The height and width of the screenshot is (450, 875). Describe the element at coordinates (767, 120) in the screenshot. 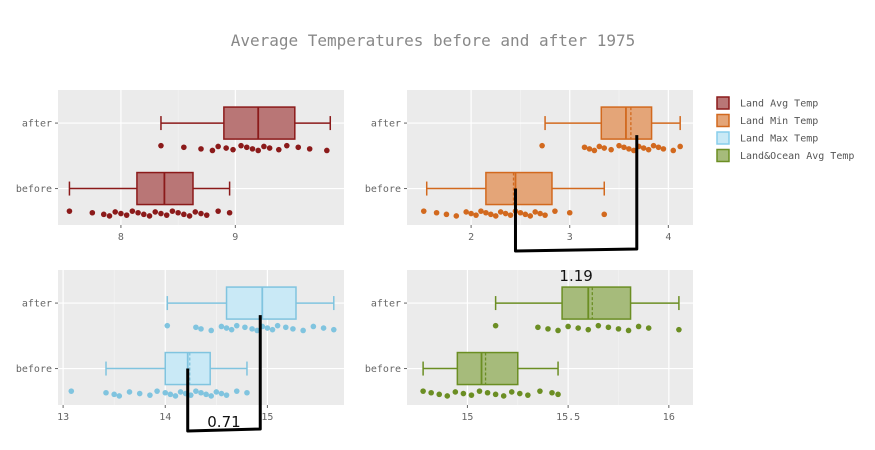

I see `legend-item-2: Land Min Temp` at that location.